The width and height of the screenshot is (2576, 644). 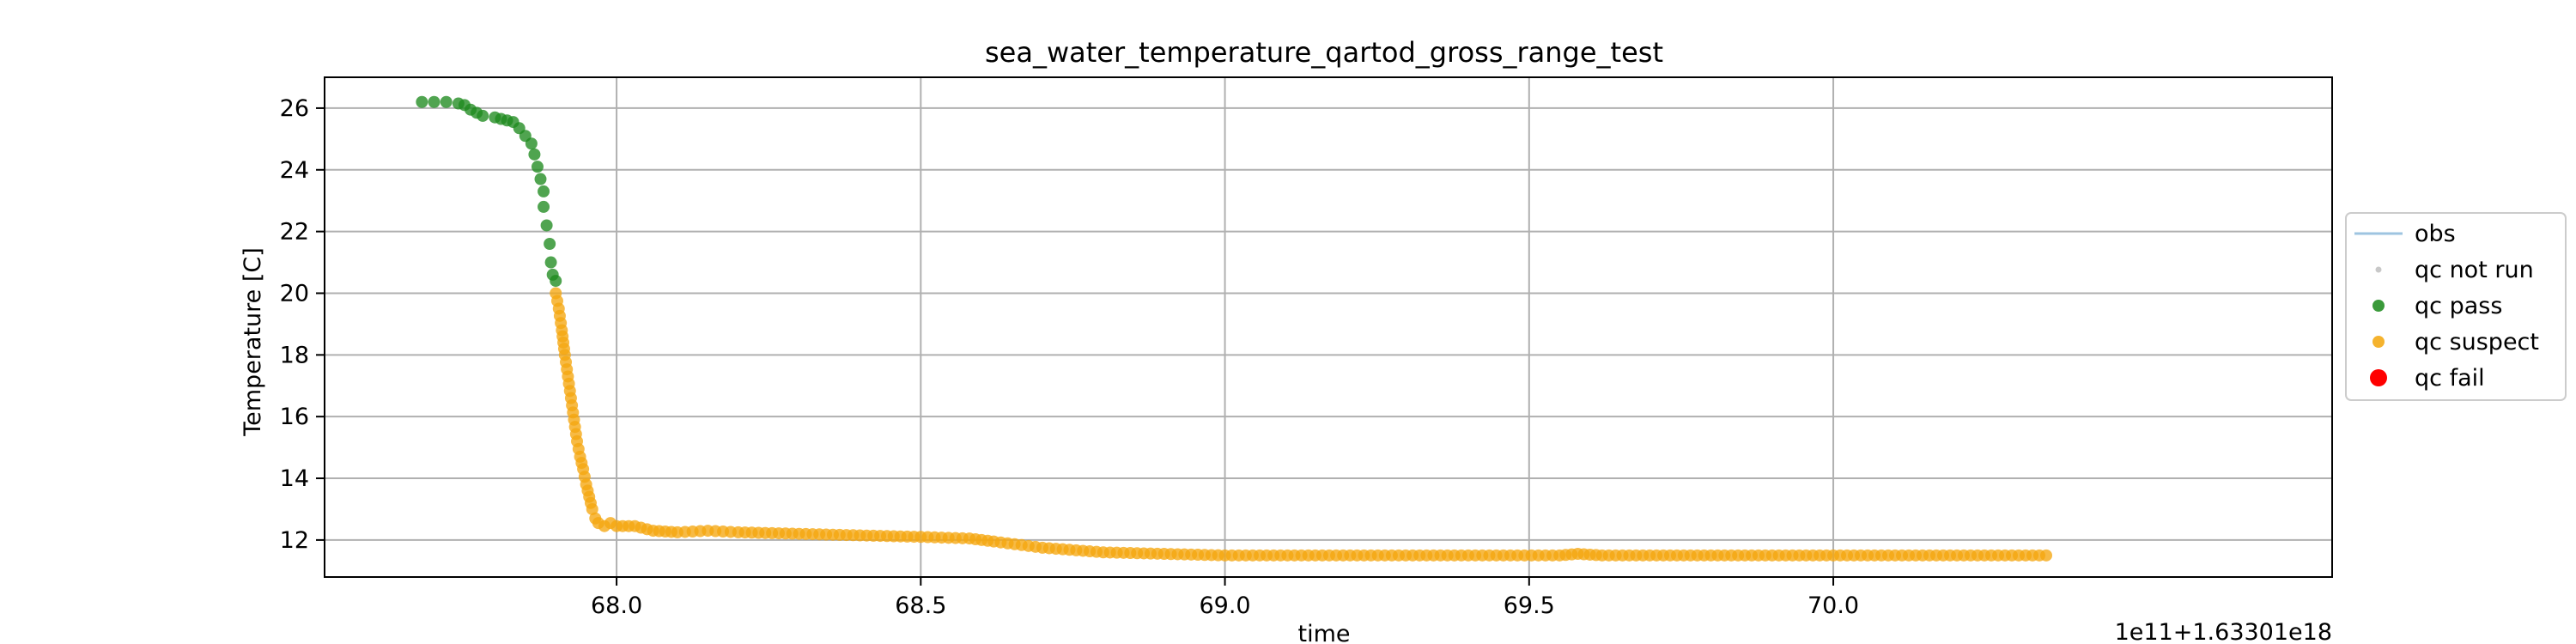 What do you see at coordinates (294, 479) in the screenshot?
I see `y-tick-label: 14` at bounding box center [294, 479].